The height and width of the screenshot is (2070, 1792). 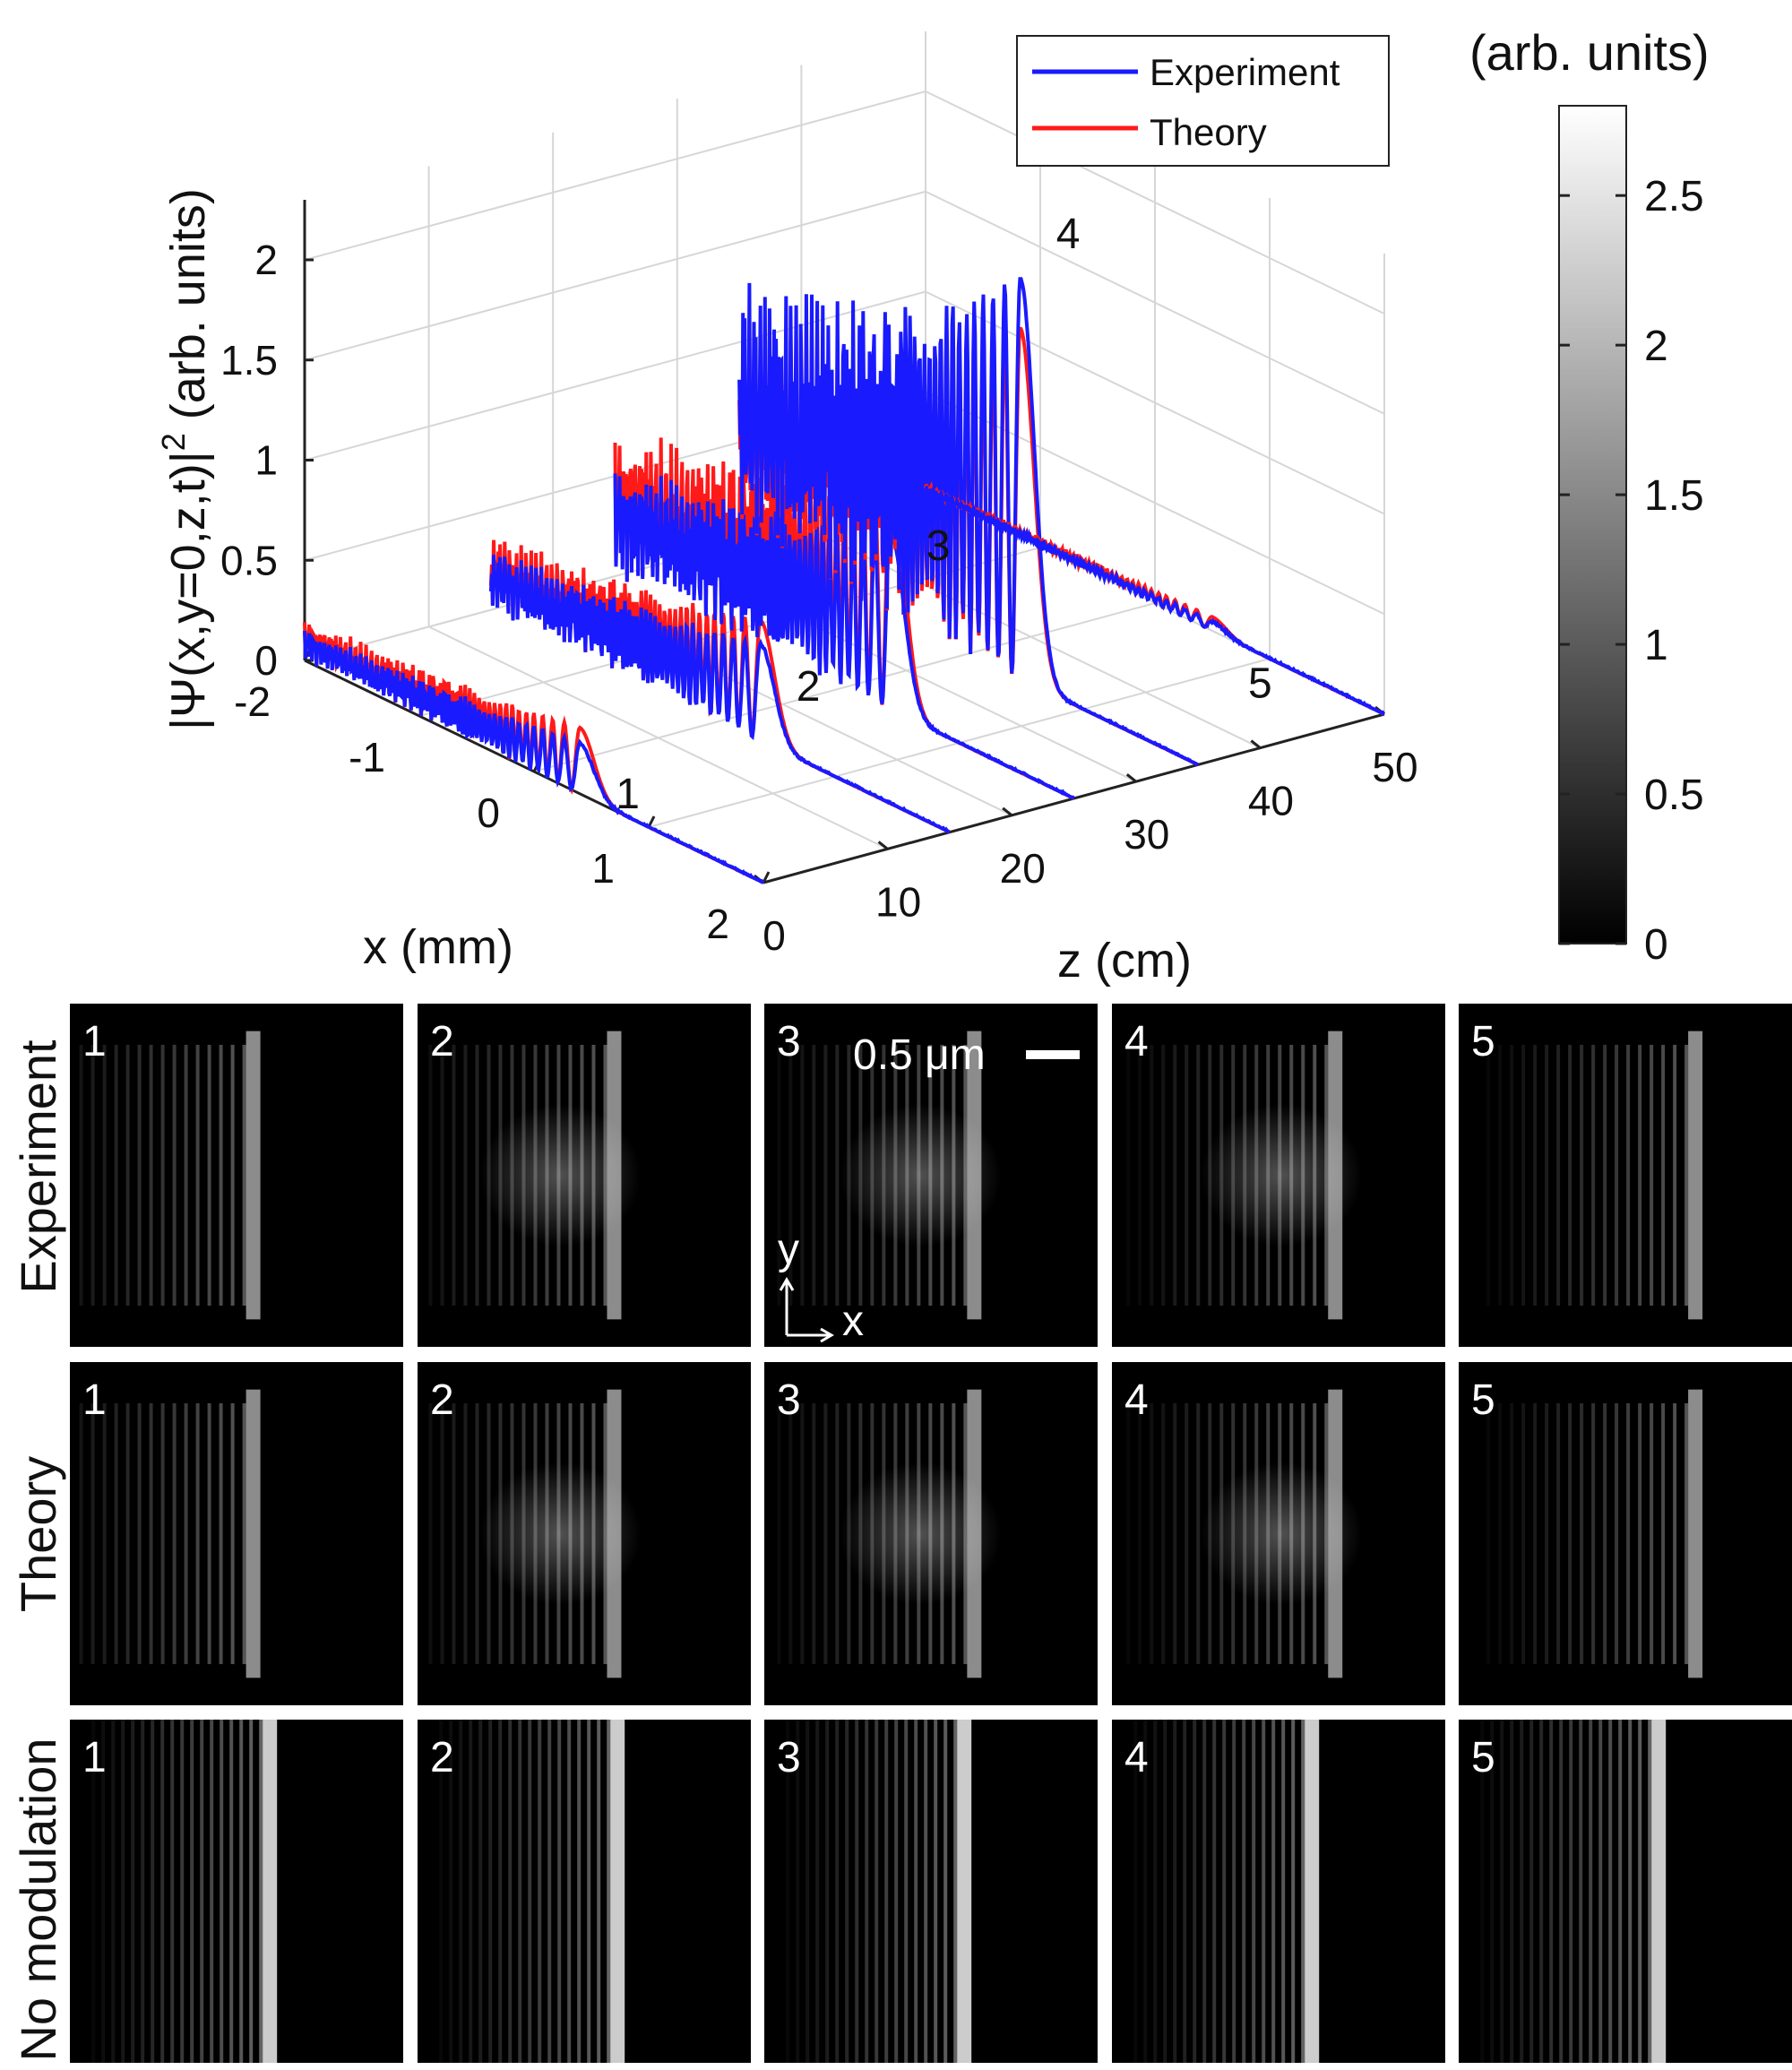 What do you see at coordinates (1069, 234) in the screenshot?
I see `slice-label: 4` at bounding box center [1069, 234].